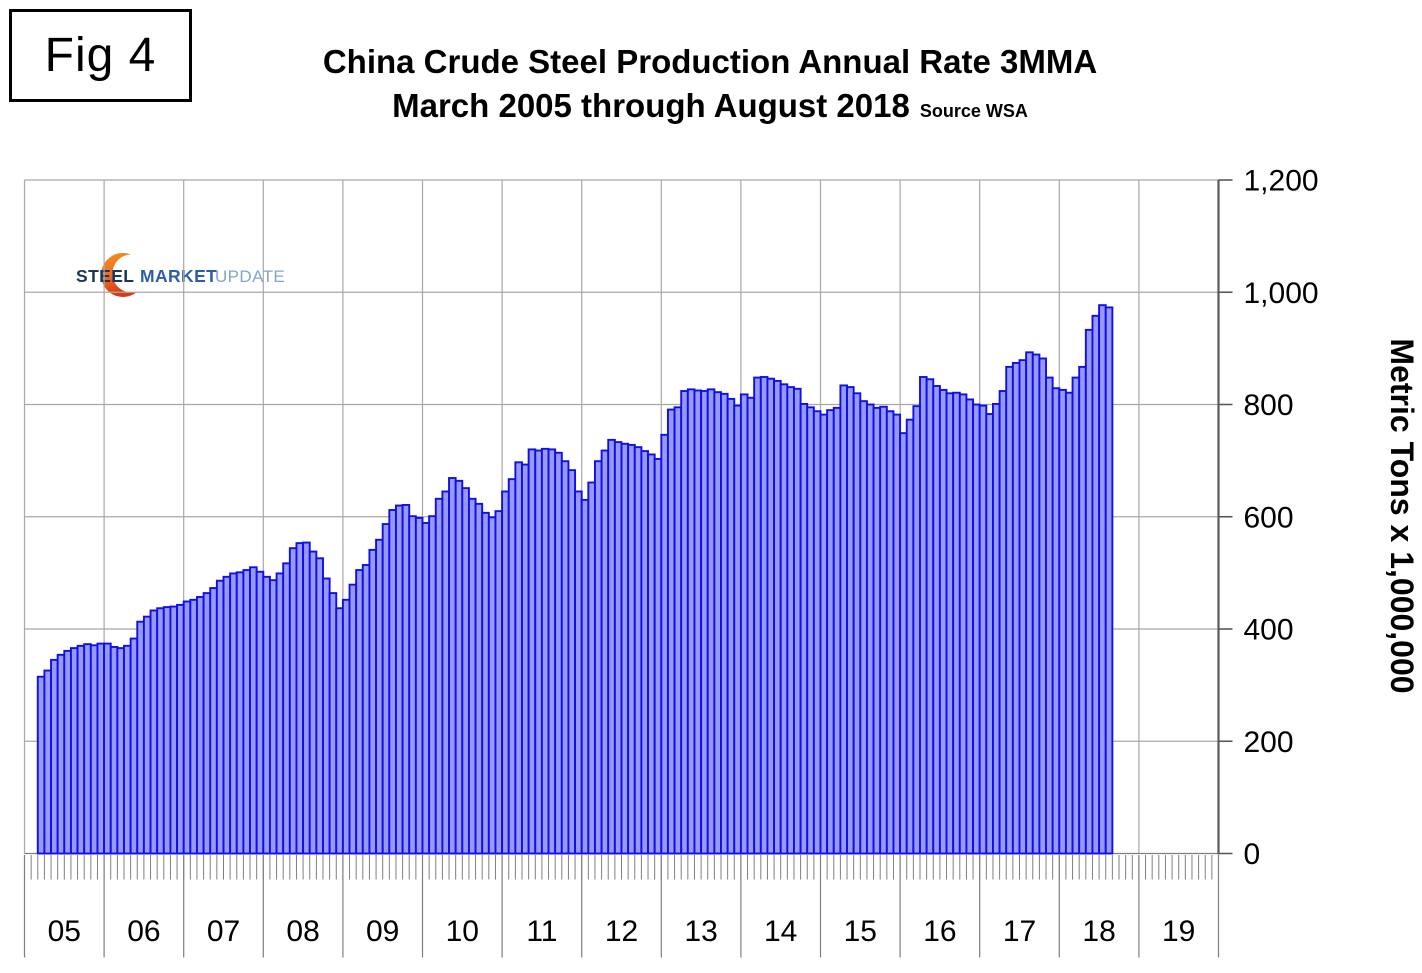 The width and height of the screenshot is (1422, 973). I want to click on y-axis-tick-label: 0, so click(1252, 854).